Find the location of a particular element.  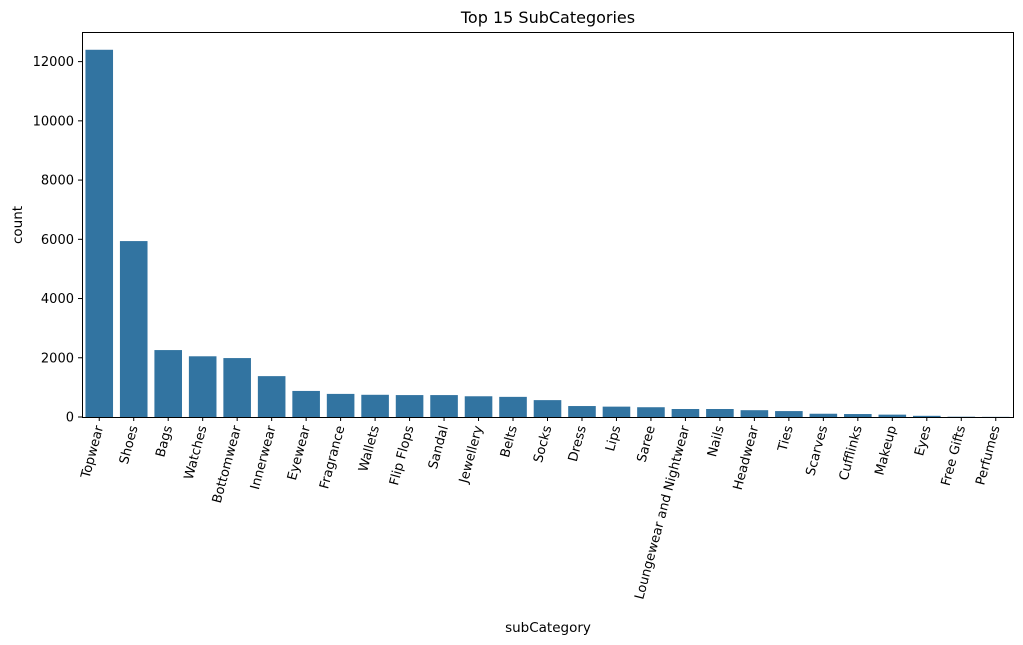

x-tick-label: Flip Flops is located at coordinates (402, 455).